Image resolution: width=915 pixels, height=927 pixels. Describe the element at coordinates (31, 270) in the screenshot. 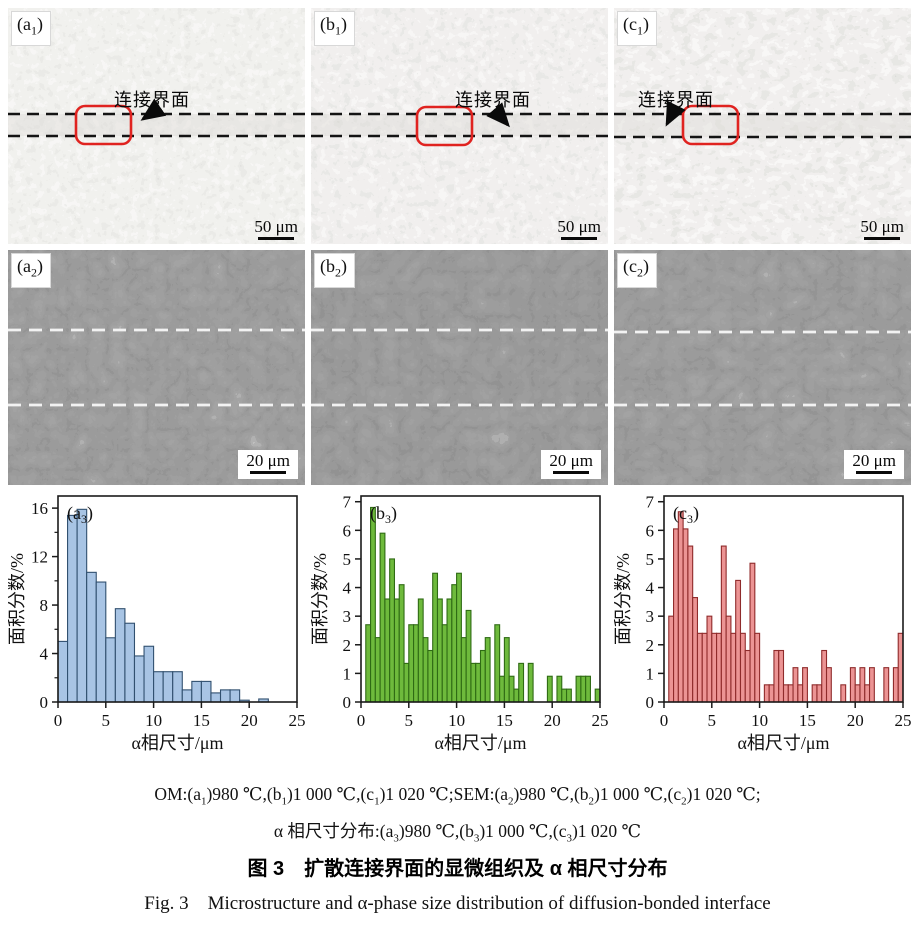

I see `panel-label-a2: (a2)` at that location.